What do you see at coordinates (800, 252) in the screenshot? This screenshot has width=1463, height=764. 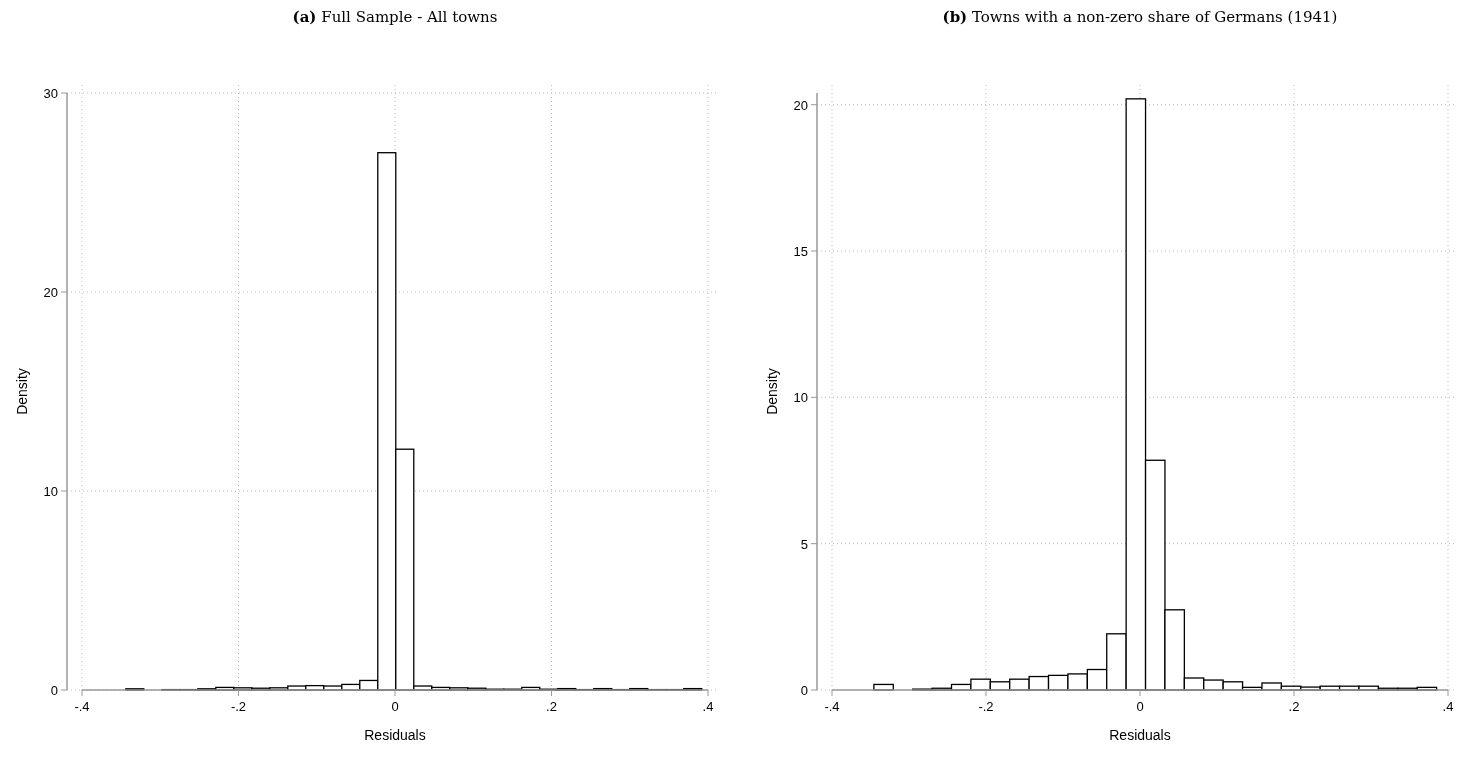 I see `y-tick-label: 15` at bounding box center [800, 252].